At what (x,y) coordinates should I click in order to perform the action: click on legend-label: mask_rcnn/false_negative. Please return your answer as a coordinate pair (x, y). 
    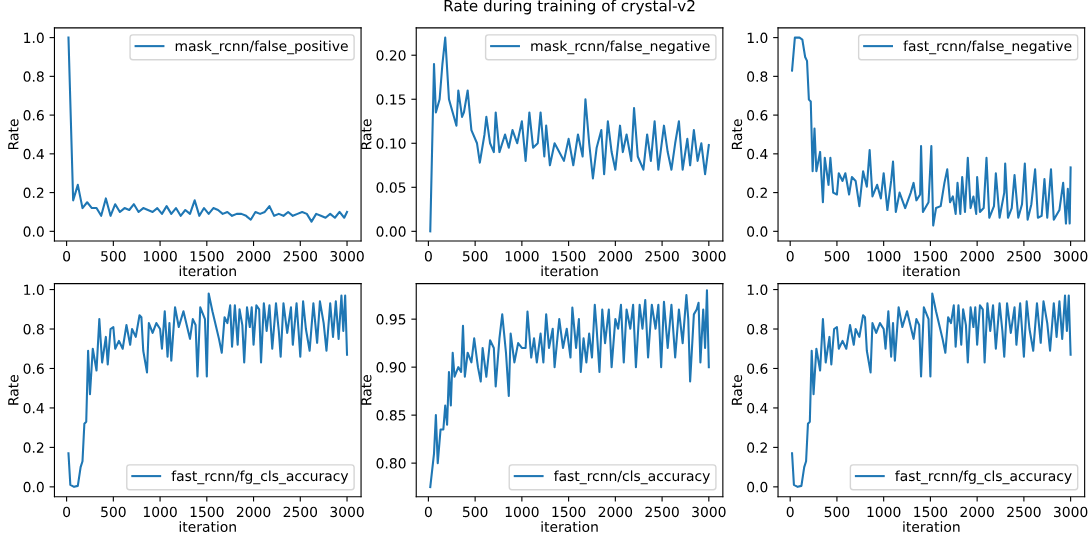
    Looking at the image, I should click on (620, 47).